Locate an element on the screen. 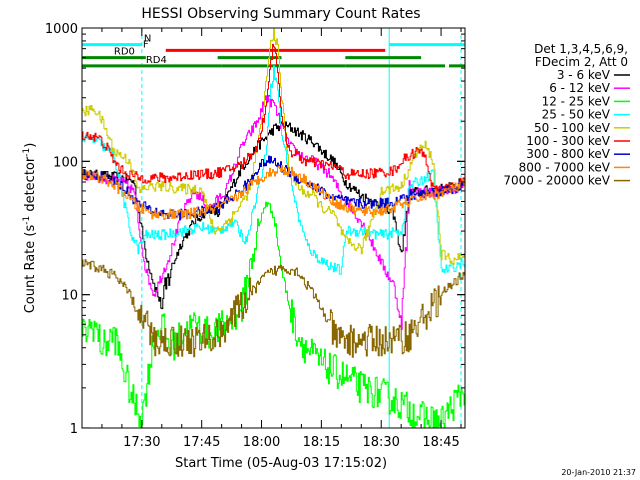  x-tick-label-2: 18:00 is located at coordinates (261, 442).